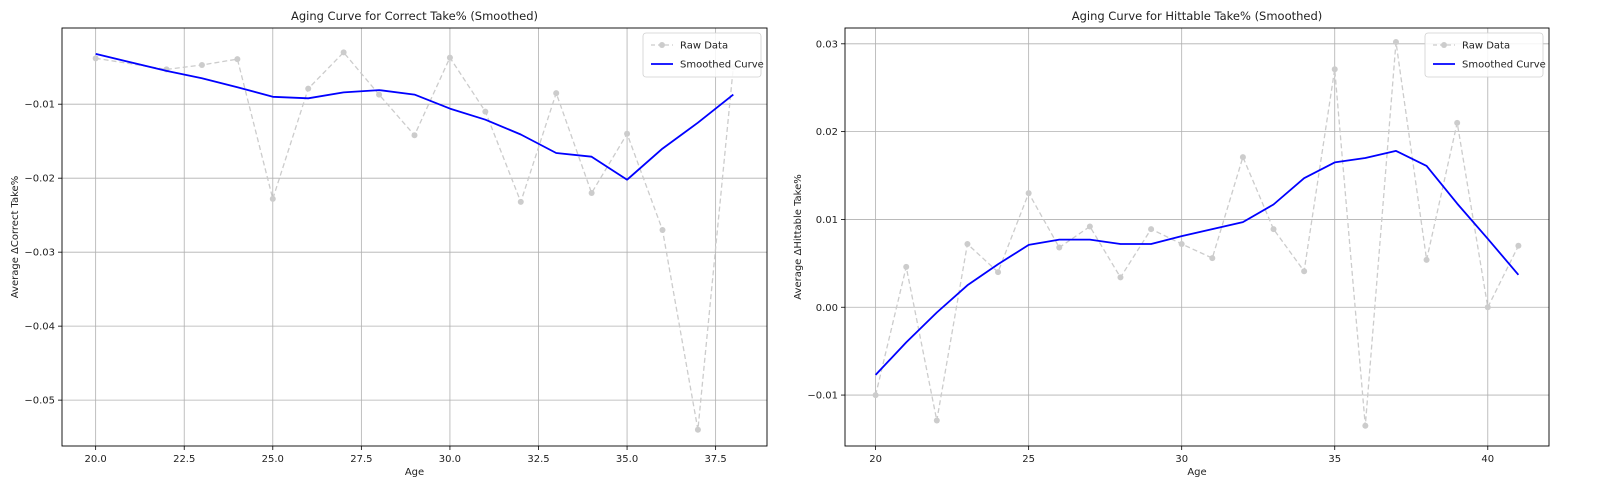 The height and width of the screenshot is (492, 1600). What do you see at coordinates (39, 401) in the screenshot?
I see `y-tick-label: −0.05` at bounding box center [39, 401].